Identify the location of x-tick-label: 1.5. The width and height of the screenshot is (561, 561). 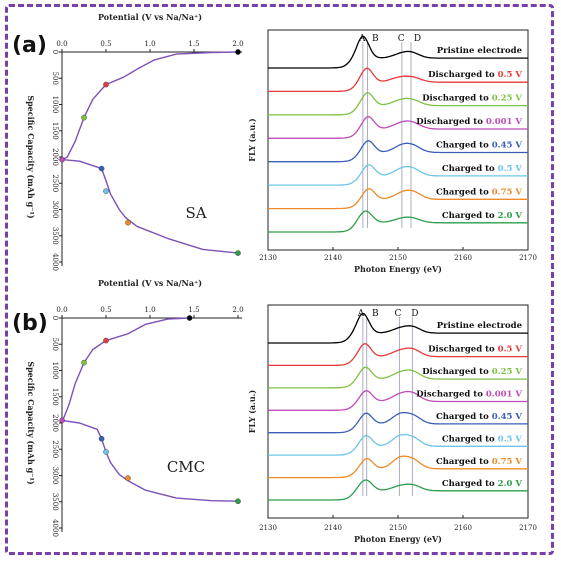
(193, 44).